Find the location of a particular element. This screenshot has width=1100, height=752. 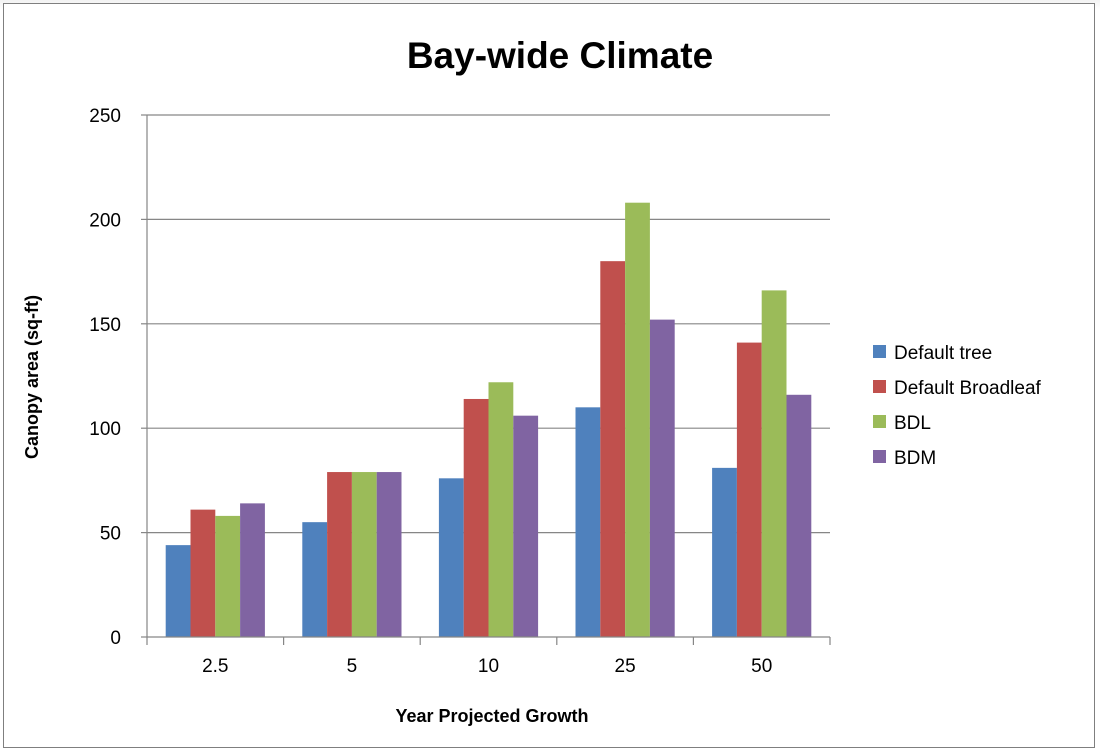

y-tick-label: 250 is located at coordinates (105, 116).